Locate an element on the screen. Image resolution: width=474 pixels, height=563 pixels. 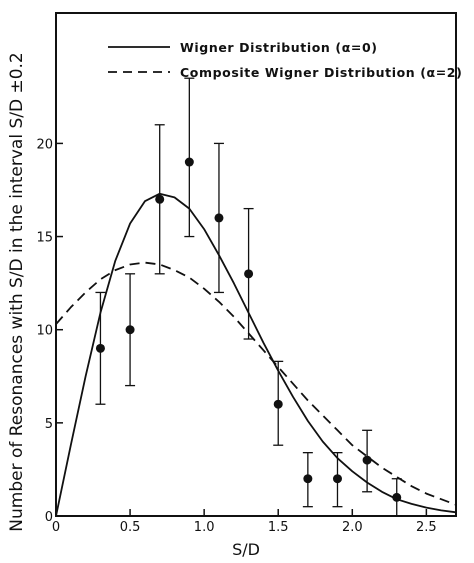
legend-label-composite: Composite Wigner Distribution (α=2) is located at coordinates (321, 72).